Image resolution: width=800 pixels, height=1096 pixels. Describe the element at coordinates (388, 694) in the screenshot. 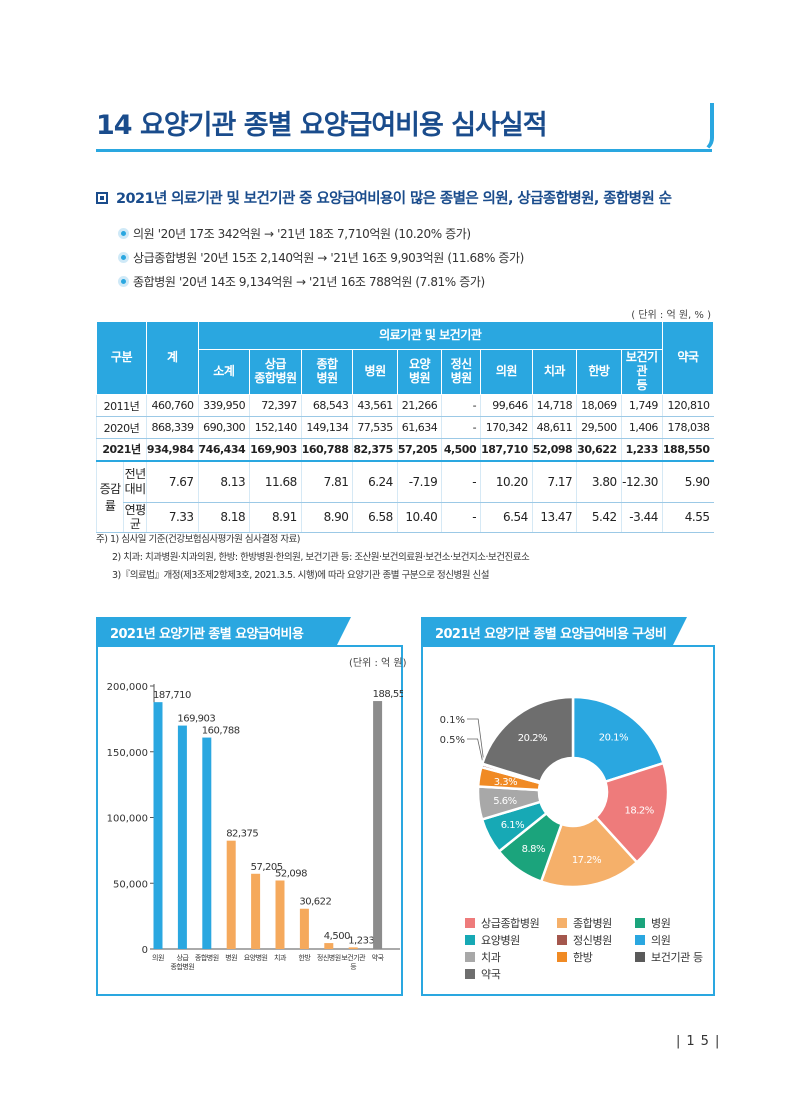

I see `bar-value-label: 188,550` at that location.